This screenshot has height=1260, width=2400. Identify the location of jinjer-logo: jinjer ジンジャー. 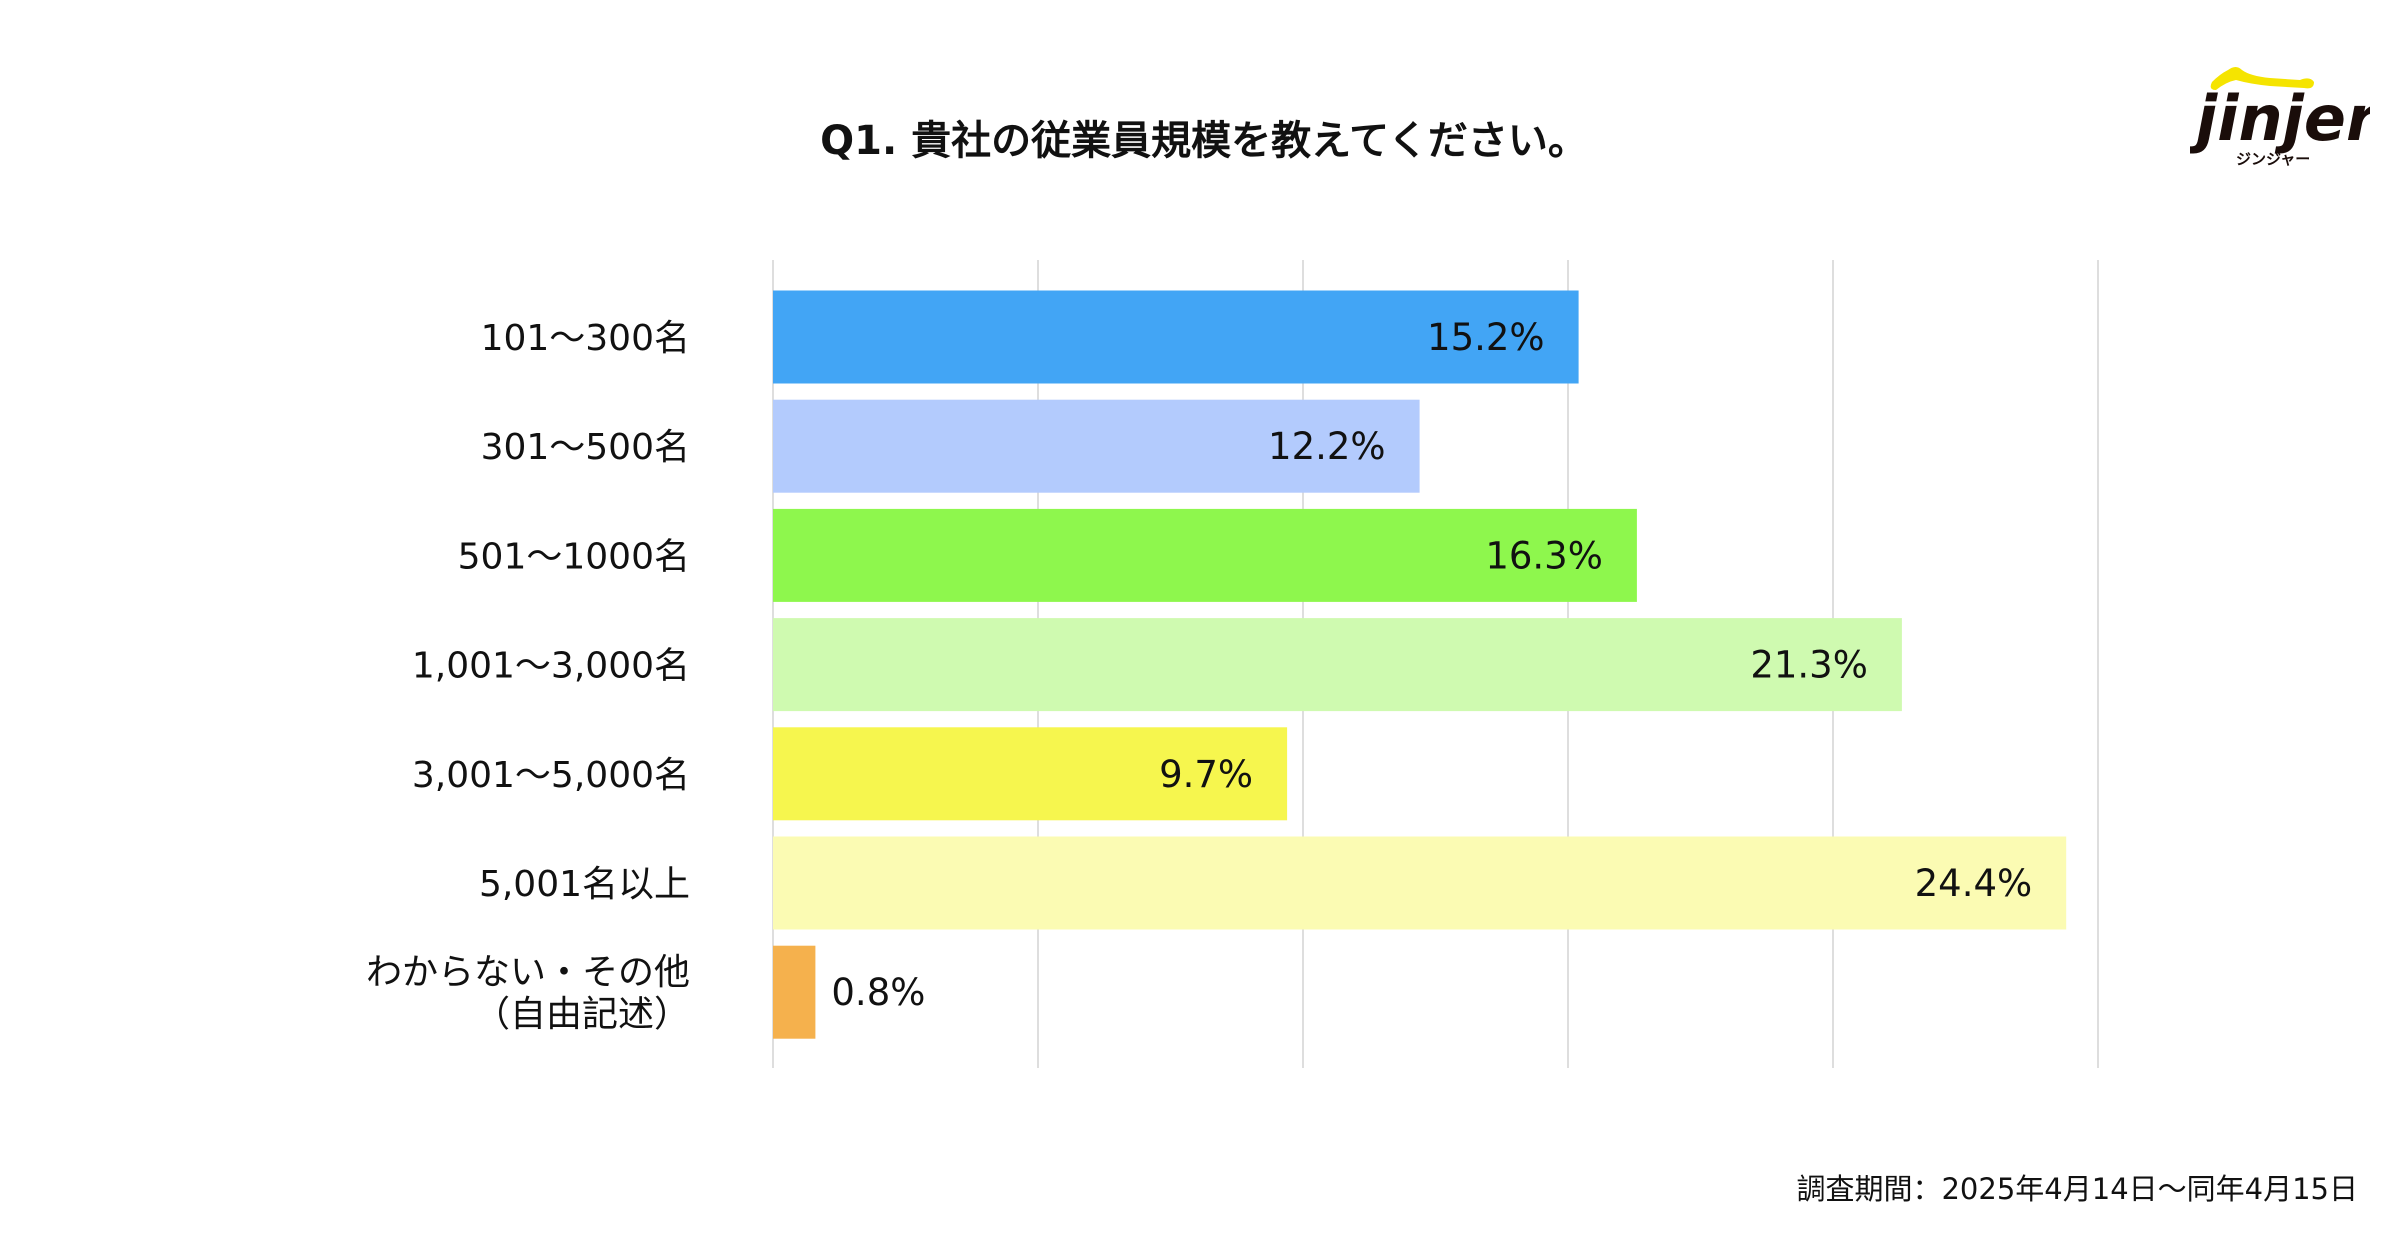
(2284, 115).